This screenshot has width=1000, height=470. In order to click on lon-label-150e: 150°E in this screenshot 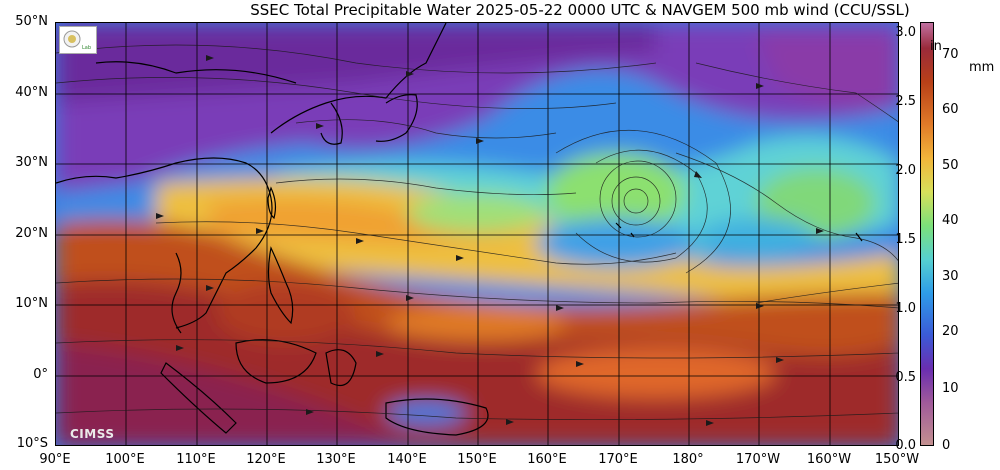, I will do `click(477, 459)`.